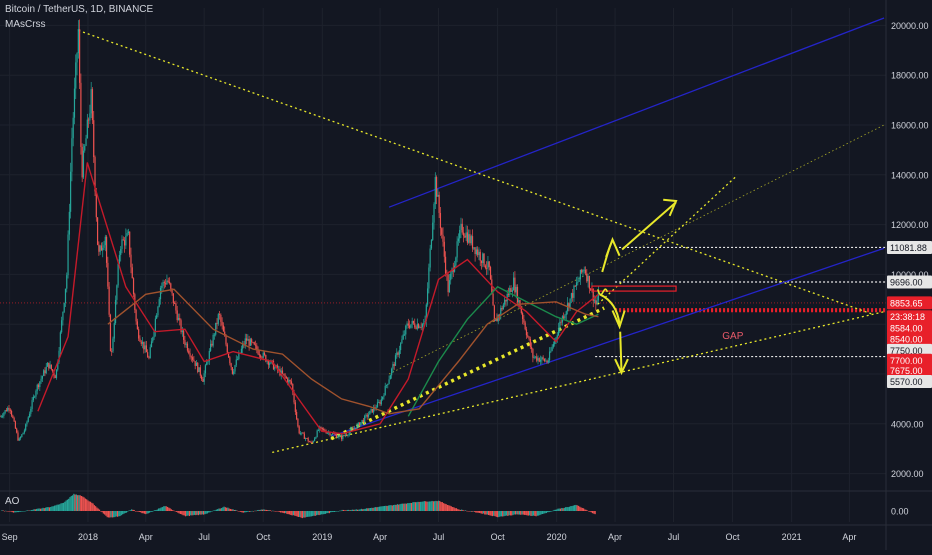 This screenshot has width=932, height=555. Describe the element at coordinates (906, 371) in the screenshot. I see `price-label: 7675.00` at that location.